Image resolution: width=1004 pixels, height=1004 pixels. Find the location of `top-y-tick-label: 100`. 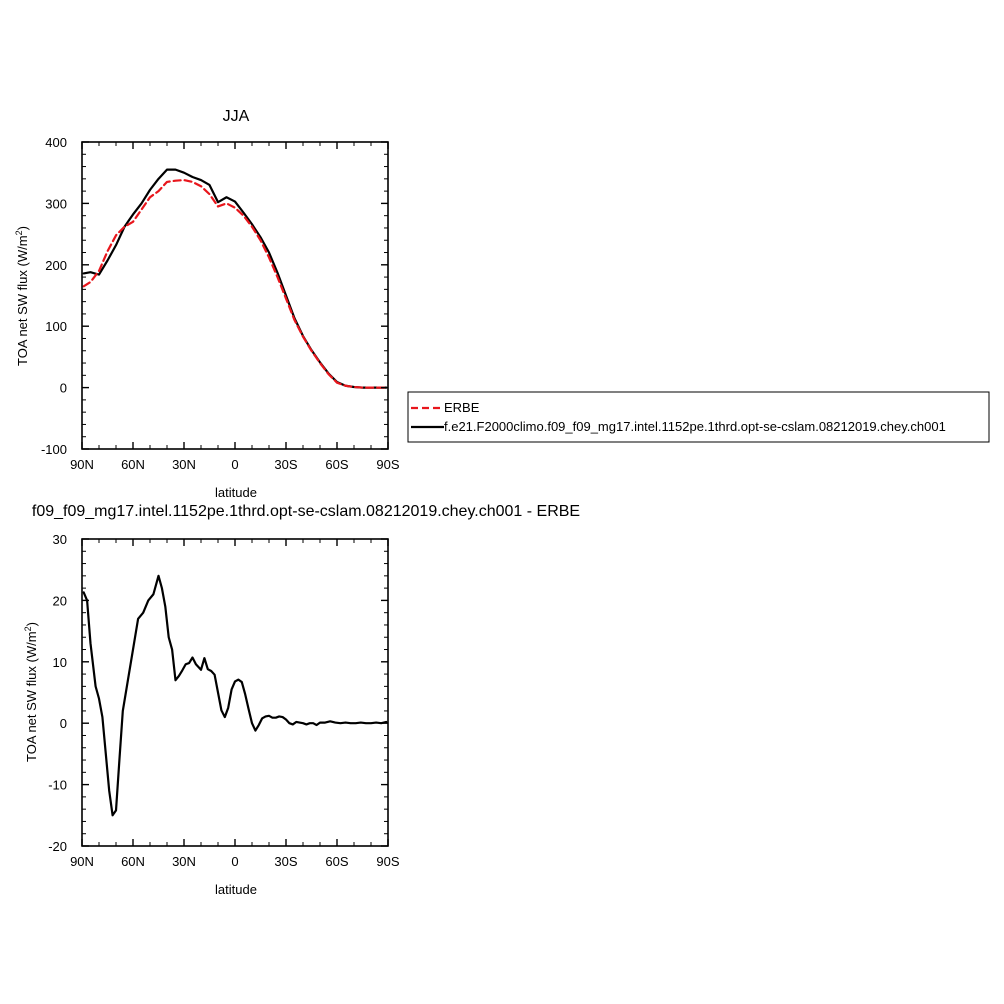

top-y-tick-label: 100 is located at coordinates (56, 326).